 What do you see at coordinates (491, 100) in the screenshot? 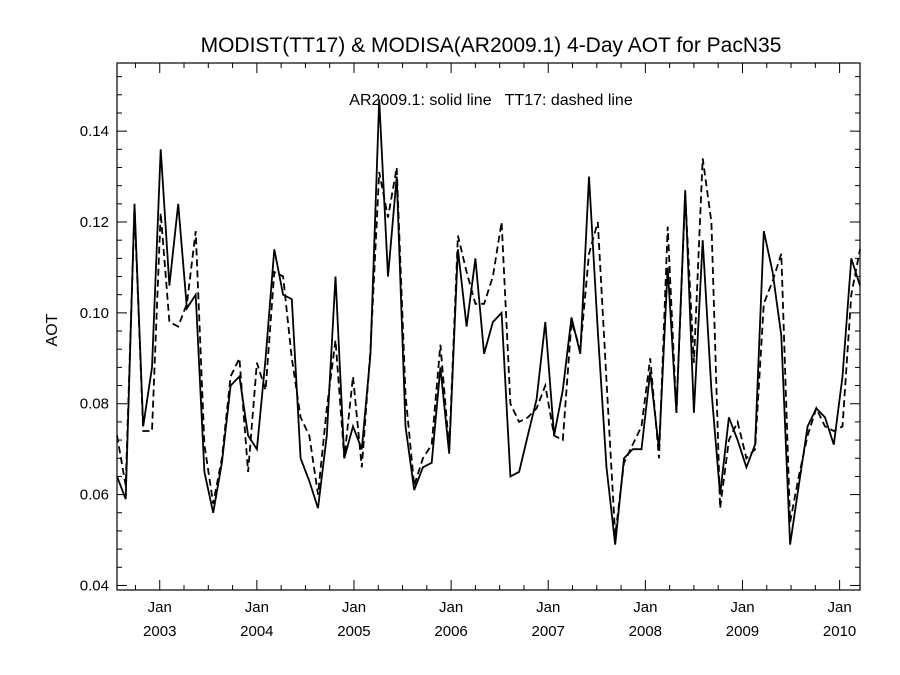
I see `line-style-legend: AR2009.1: solid line TT17: dashed line` at bounding box center [491, 100].